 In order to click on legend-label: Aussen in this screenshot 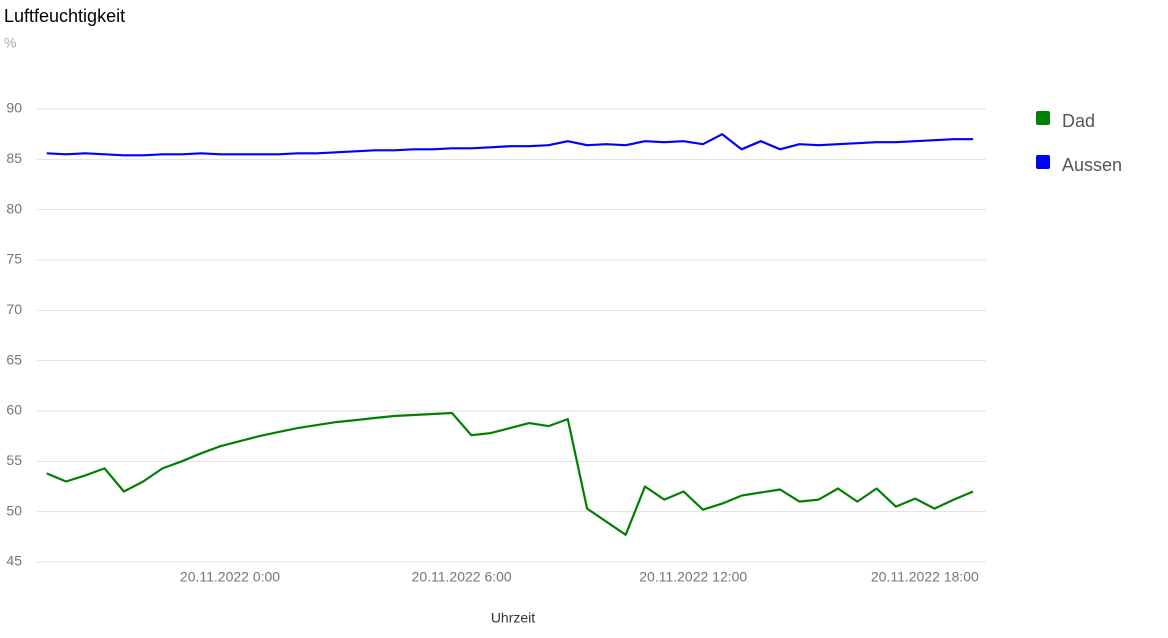, I will do `click(1092, 165)`.